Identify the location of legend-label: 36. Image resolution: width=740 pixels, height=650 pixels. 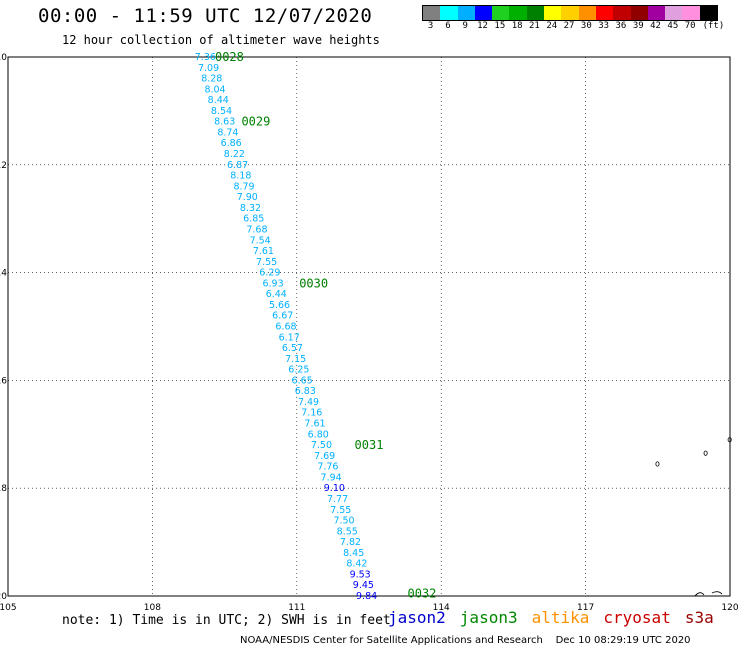
(621, 26).